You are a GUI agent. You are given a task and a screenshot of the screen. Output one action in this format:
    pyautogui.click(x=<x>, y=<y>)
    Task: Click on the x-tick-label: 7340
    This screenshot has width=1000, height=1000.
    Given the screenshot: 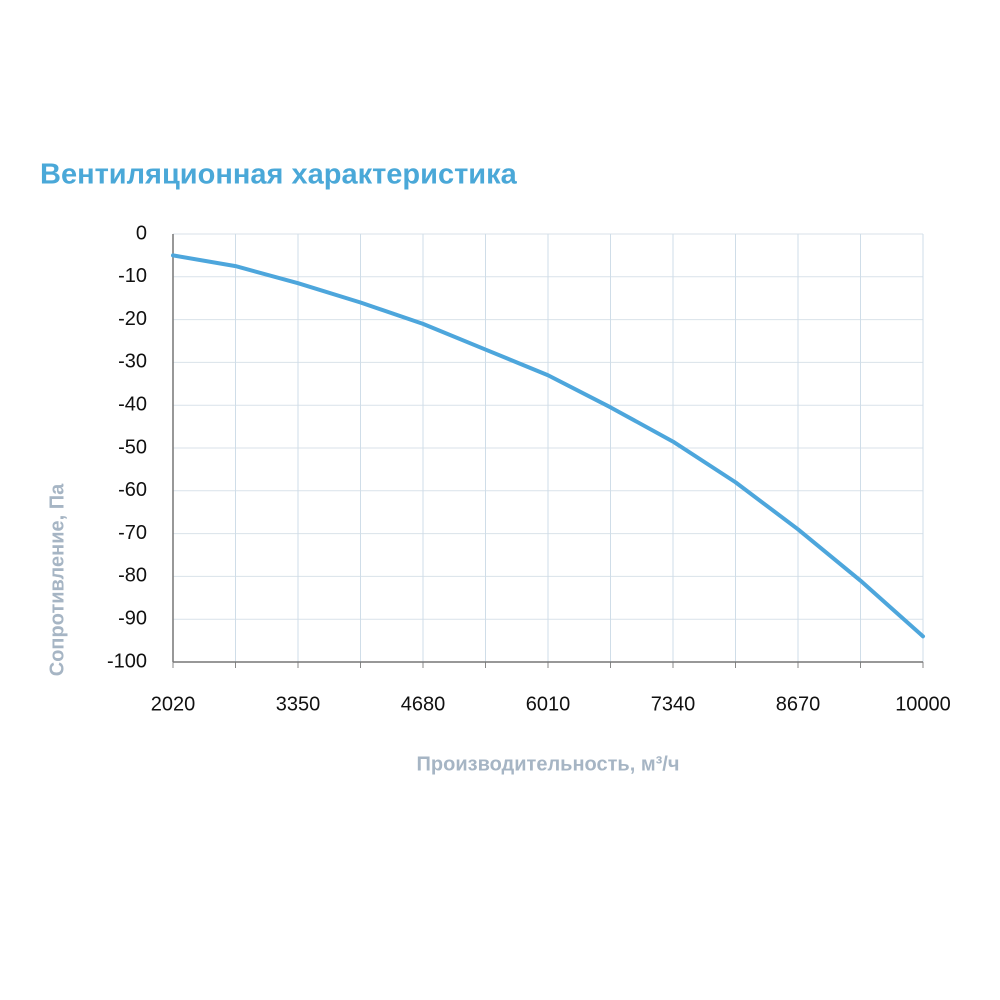 What is the action you would take?
    pyautogui.click(x=673, y=704)
    